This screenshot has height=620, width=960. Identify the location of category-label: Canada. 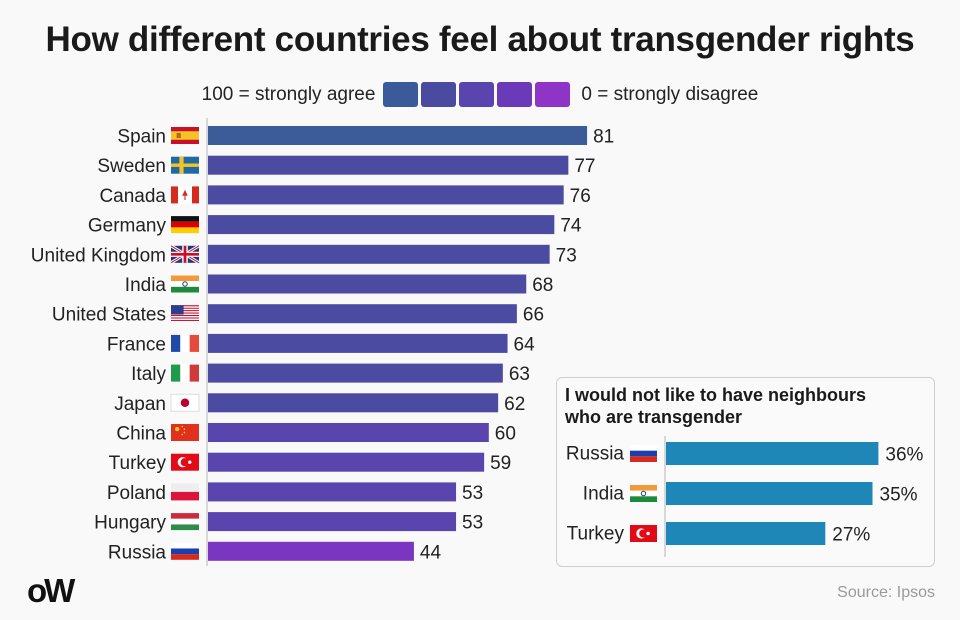
(132, 196).